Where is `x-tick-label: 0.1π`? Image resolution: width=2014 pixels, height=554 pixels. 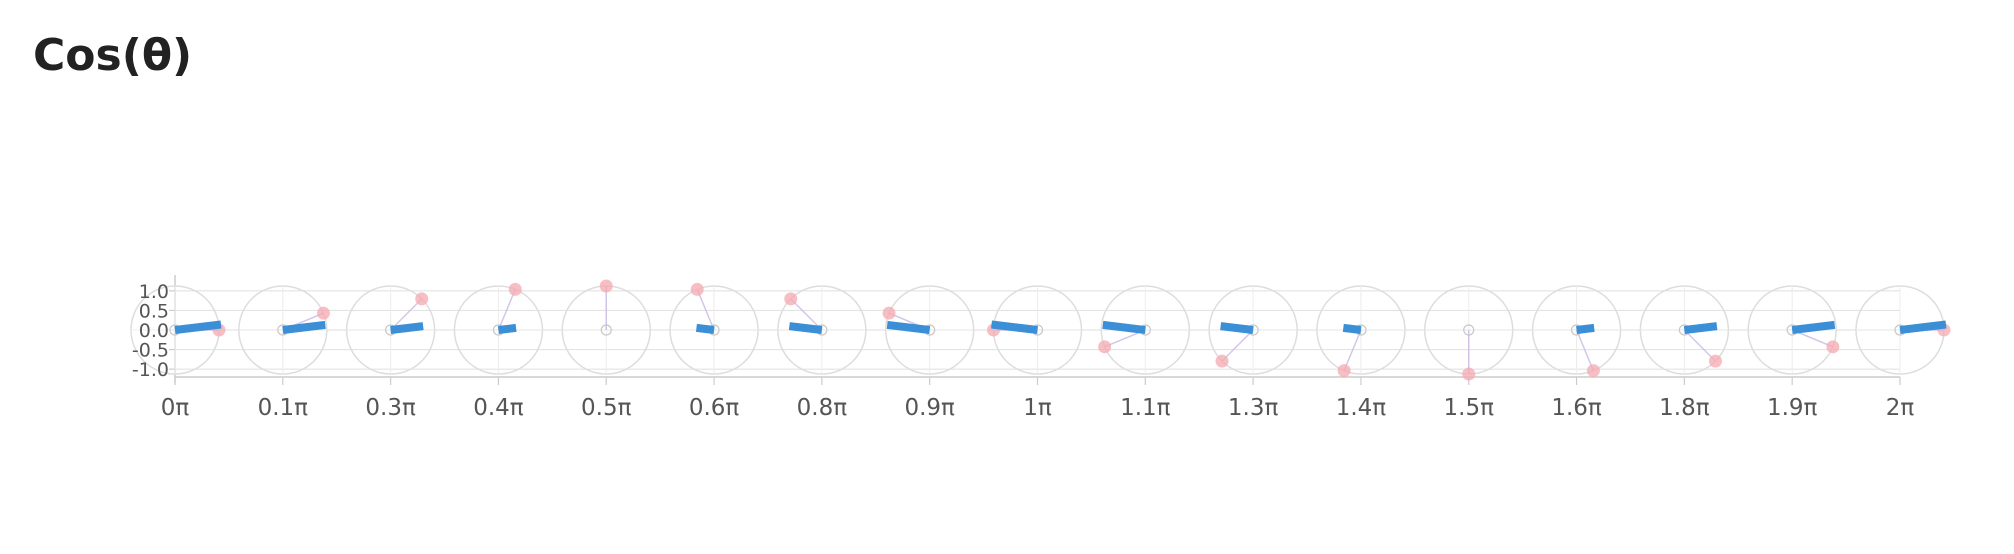
x-tick-label: 0.1π is located at coordinates (283, 408).